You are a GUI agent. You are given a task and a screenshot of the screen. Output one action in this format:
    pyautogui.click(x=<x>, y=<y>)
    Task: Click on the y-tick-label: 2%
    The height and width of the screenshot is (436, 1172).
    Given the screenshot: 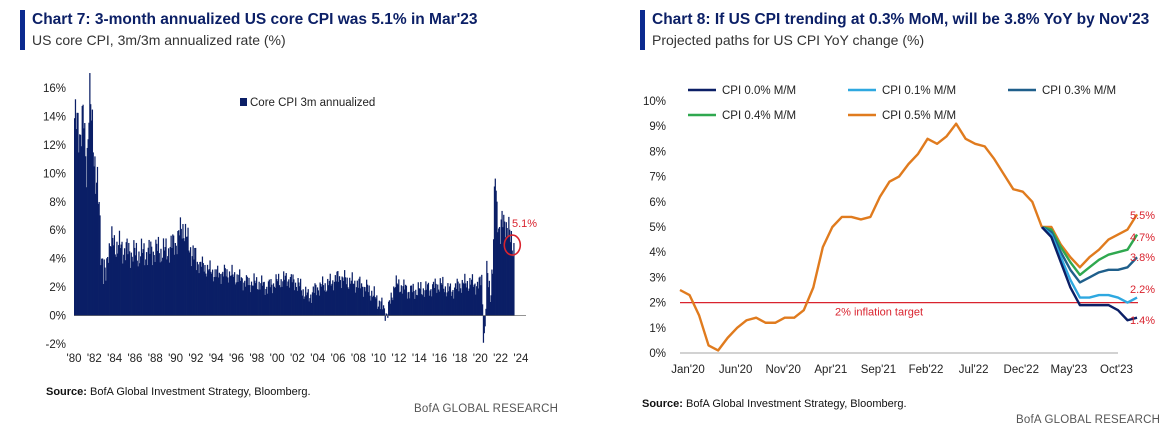 What is the action you would take?
    pyautogui.click(x=657, y=304)
    